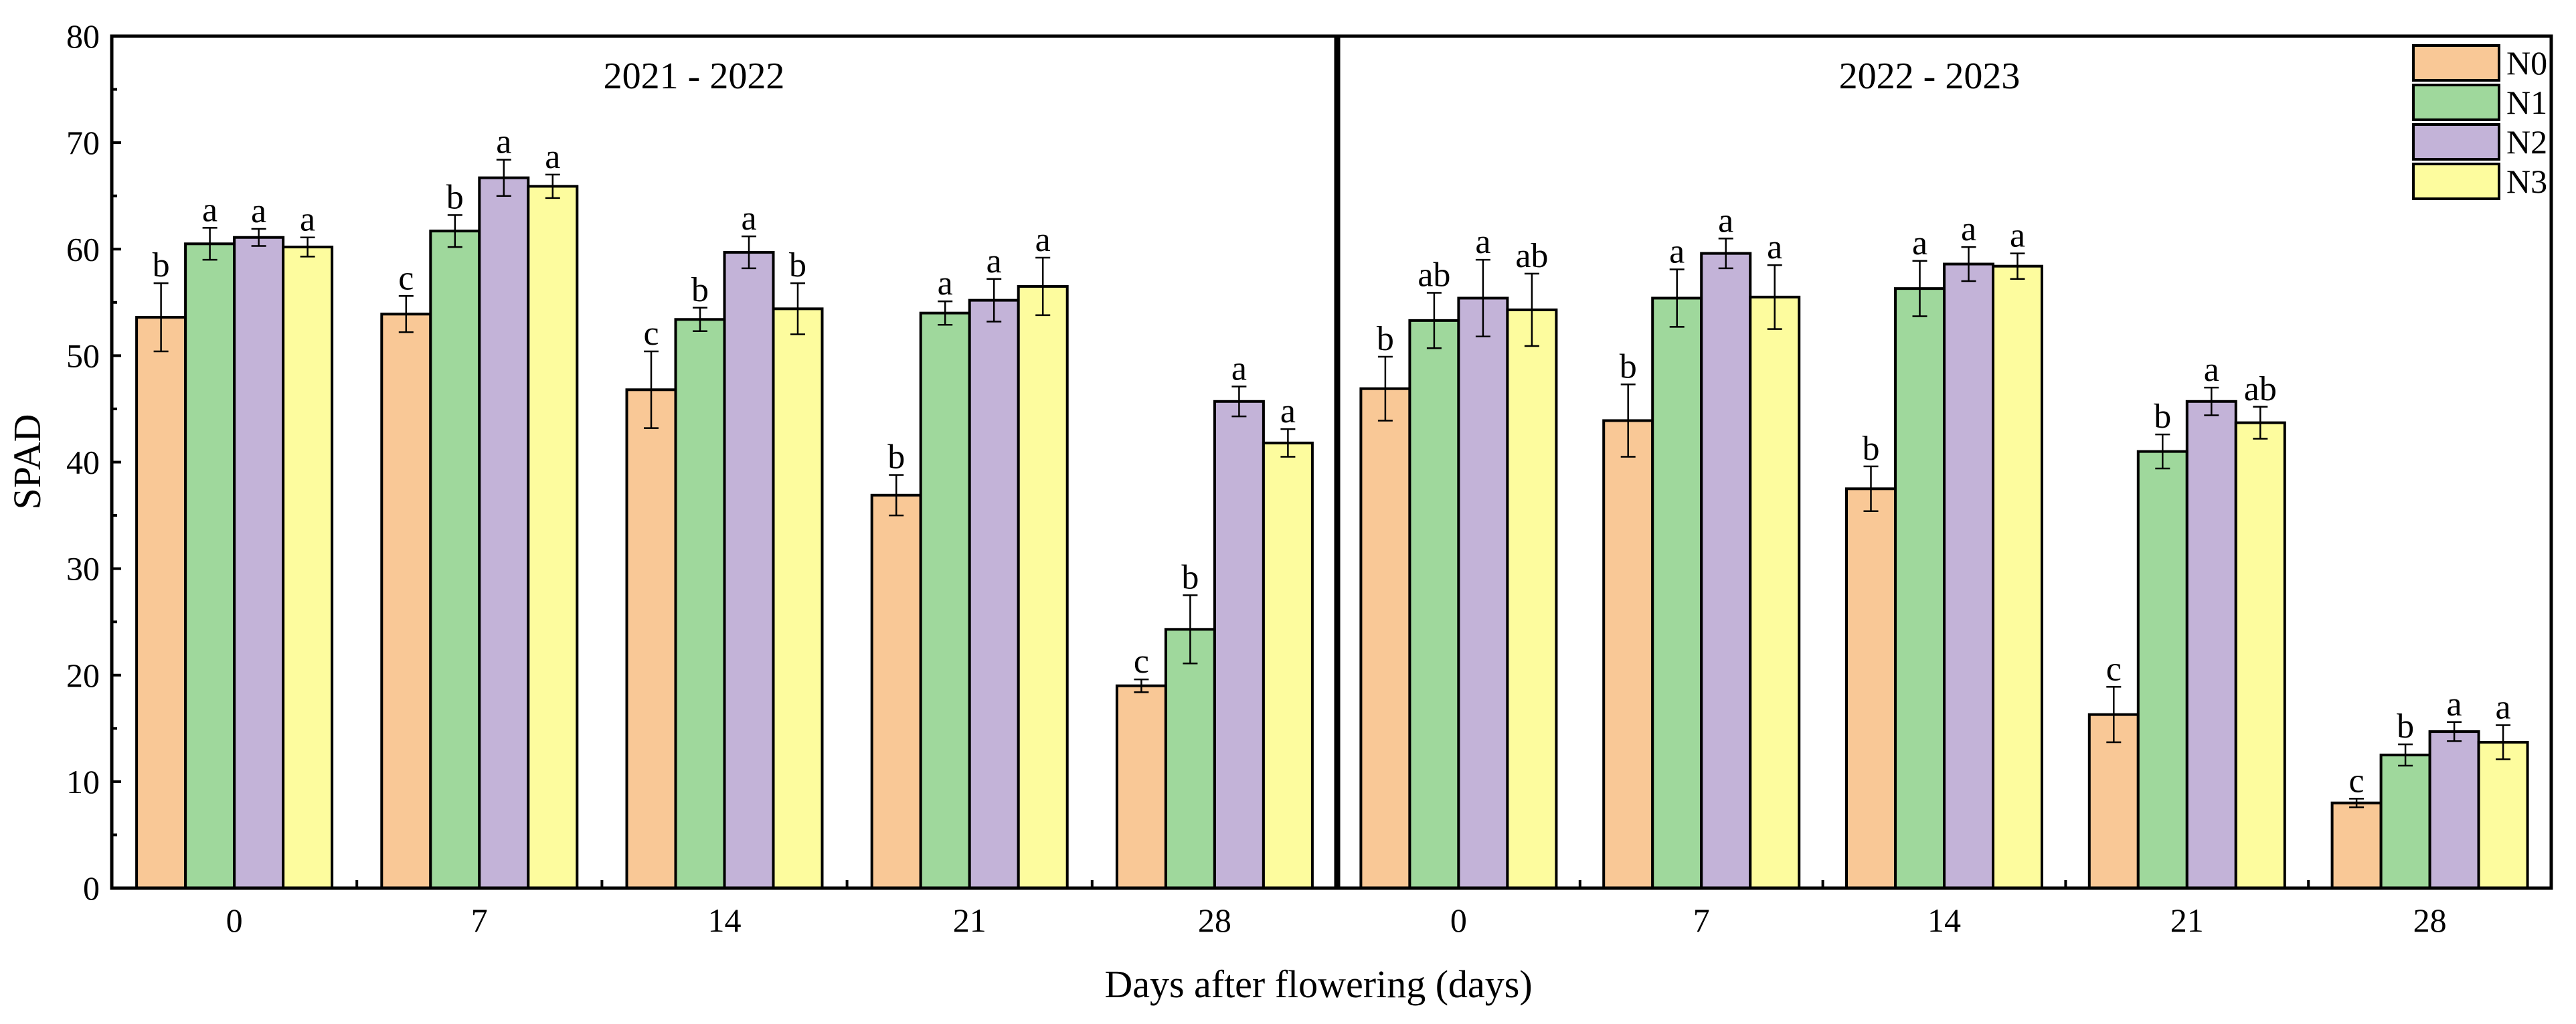 Image resolution: width=2576 pixels, height=1024 pixels. What do you see at coordinates (2526, 102) in the screenshot?
I see `legend-label: N1` at bounding box center [2526, 102].